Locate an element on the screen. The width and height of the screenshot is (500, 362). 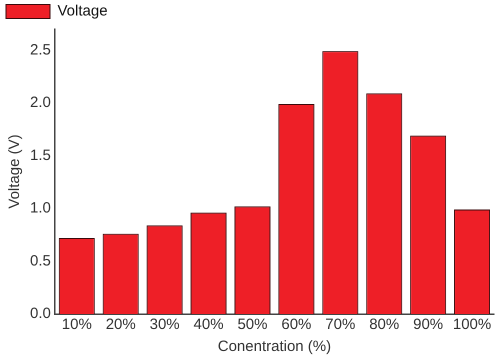
y-tick-label: 0.5 is located at coordinates (40, 261).